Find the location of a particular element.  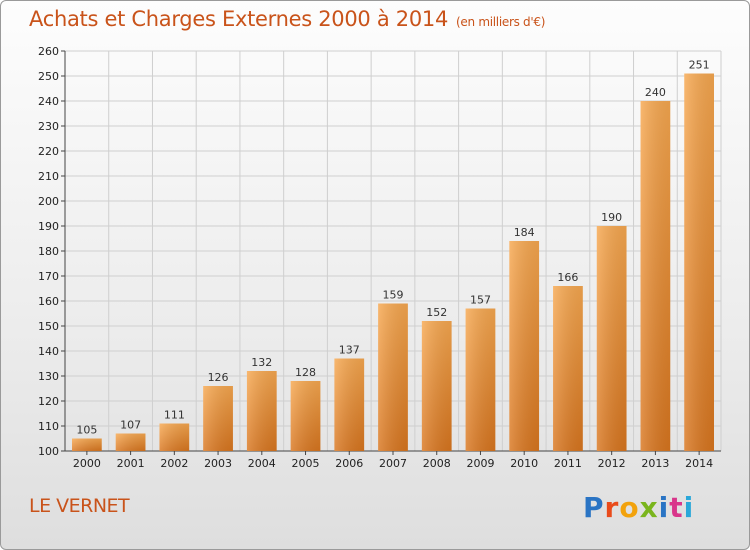

value-label: 126 is located at coordinates (218, 377).